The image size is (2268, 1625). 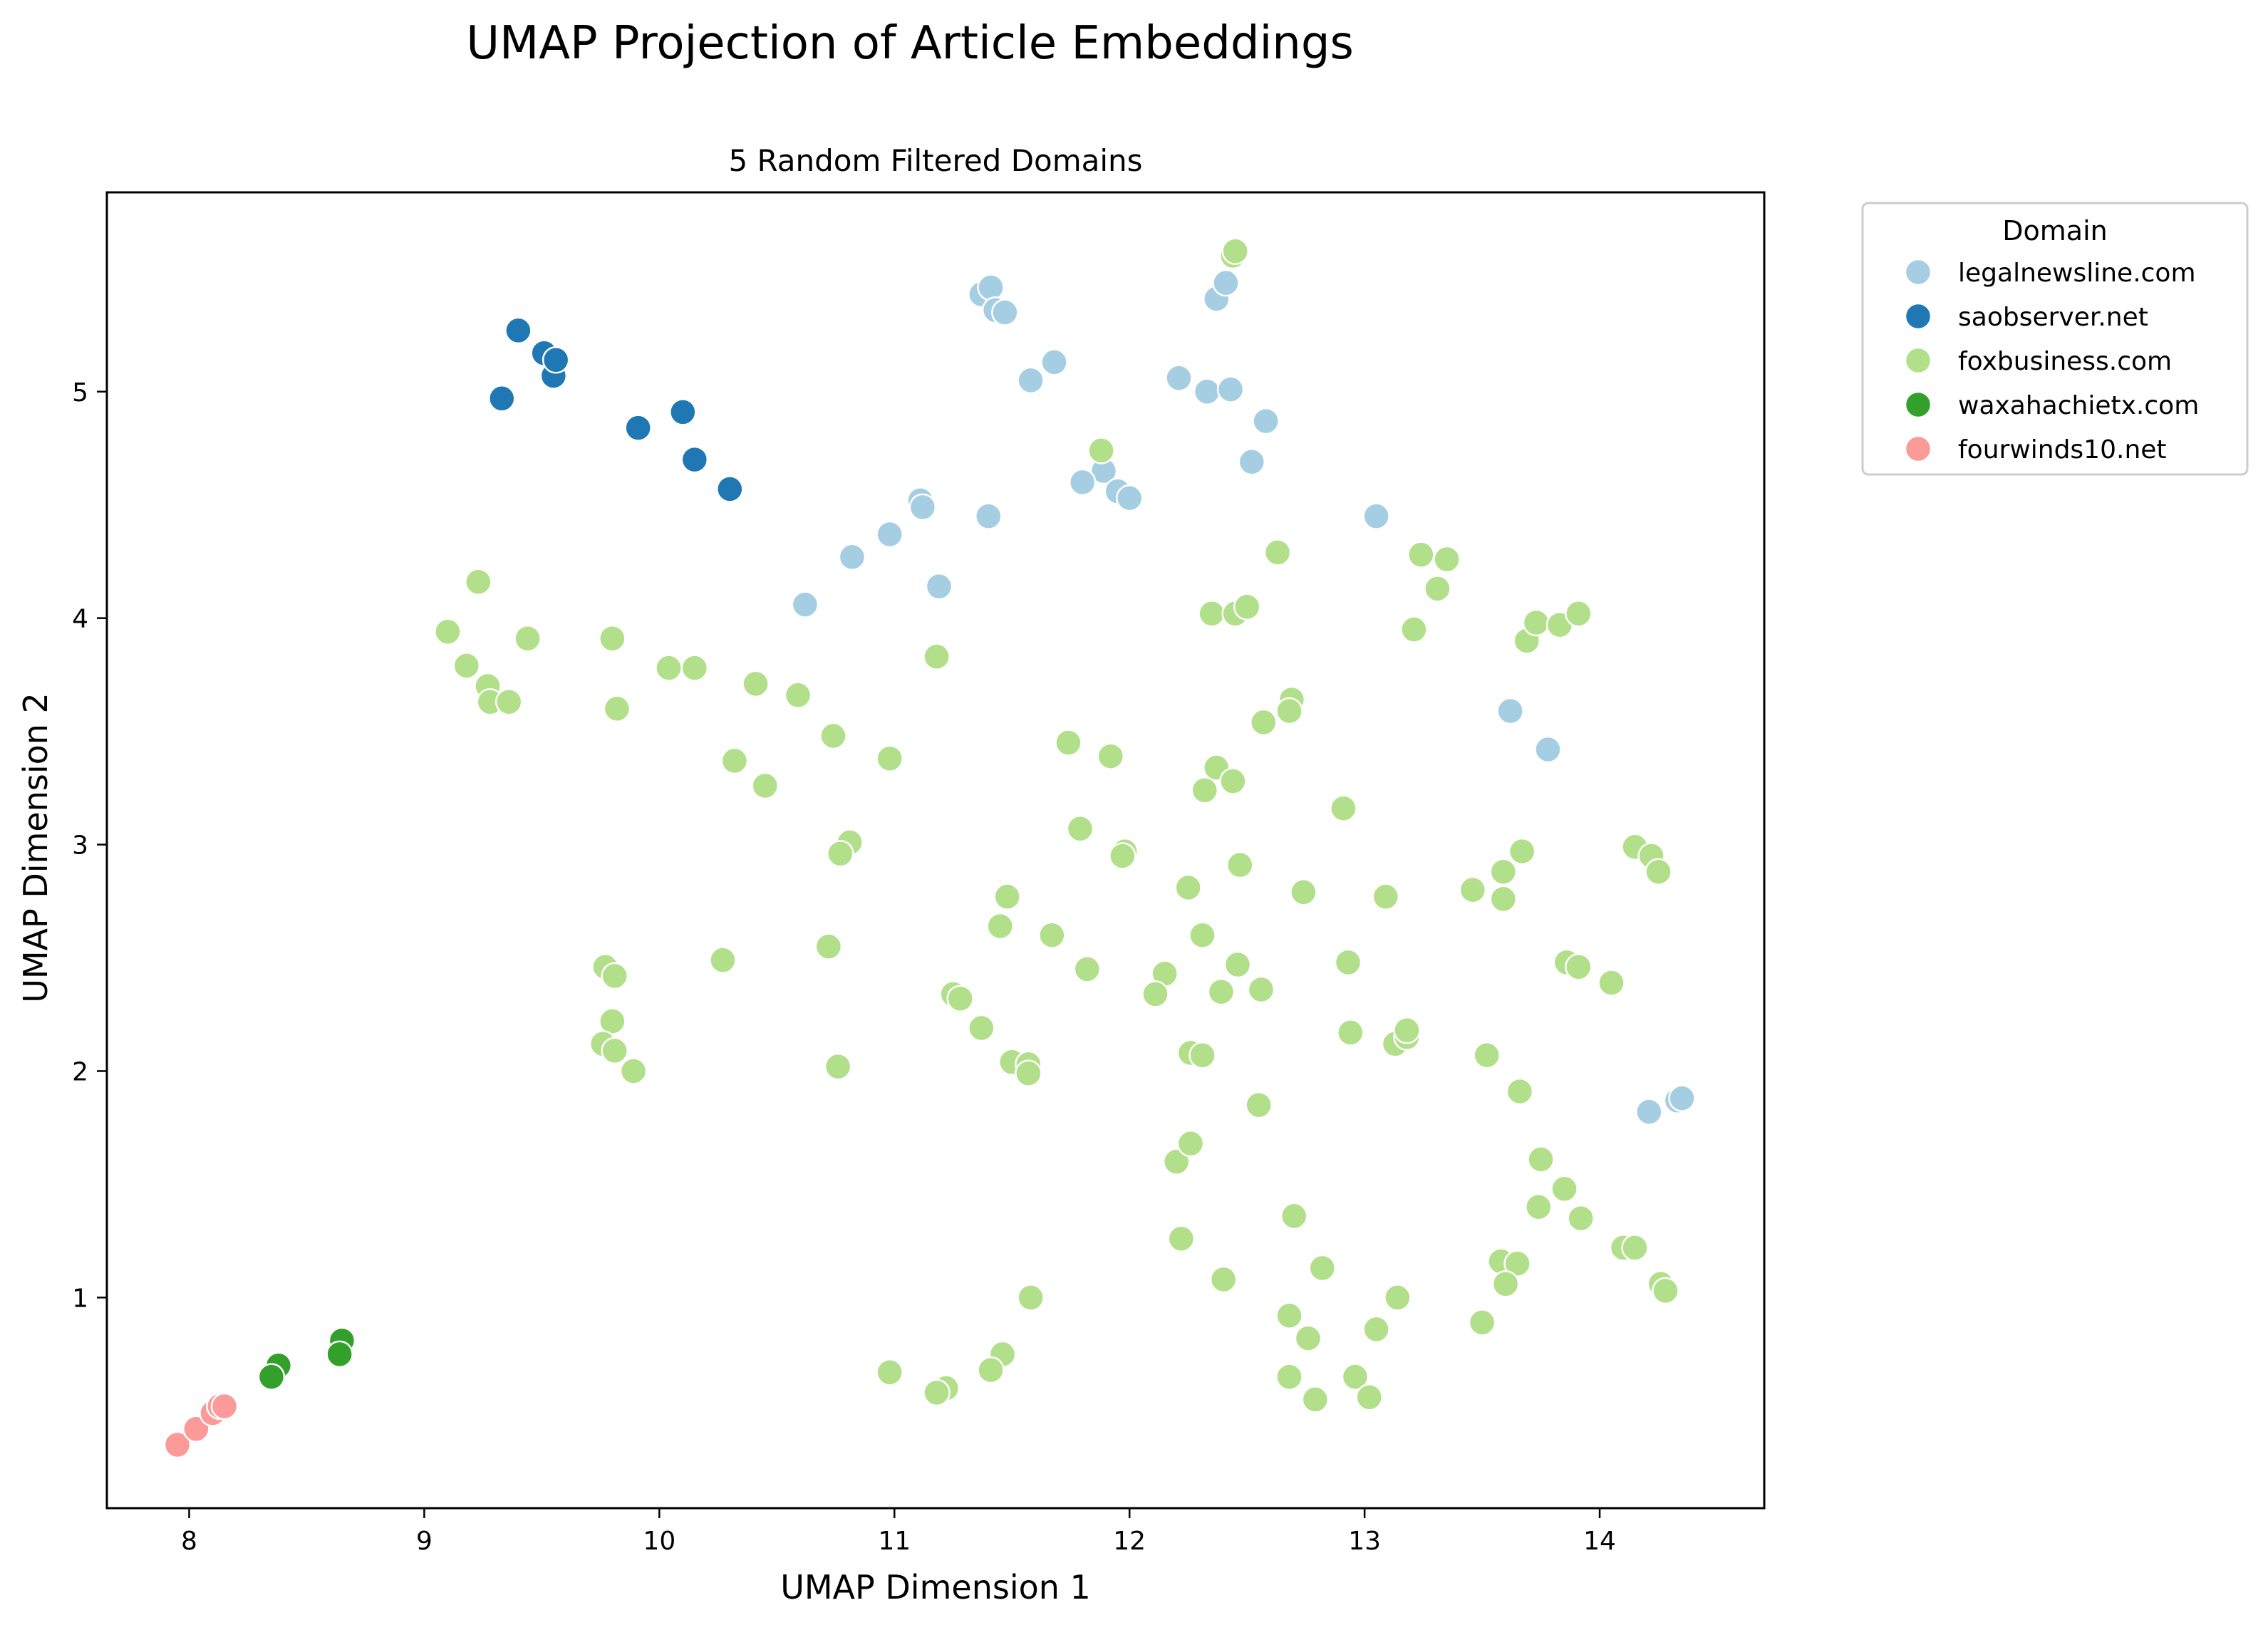 What do you see at coordinates (2077, 273) in the screenshot?
I see `legend-label: legalnewsline.com` at bounding box center [2077, 273].